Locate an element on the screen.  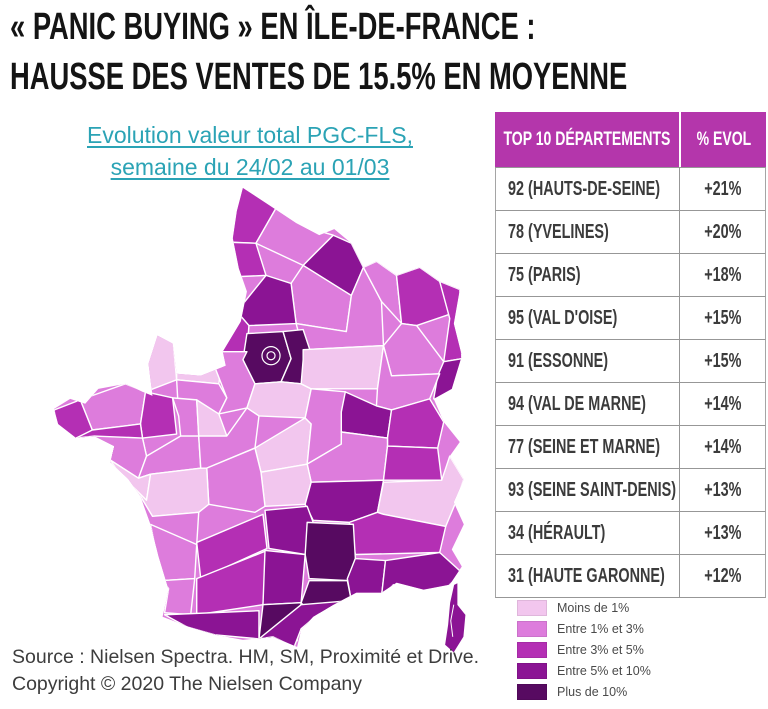
dept-aube-yonne is located at coordinates (342, 367).